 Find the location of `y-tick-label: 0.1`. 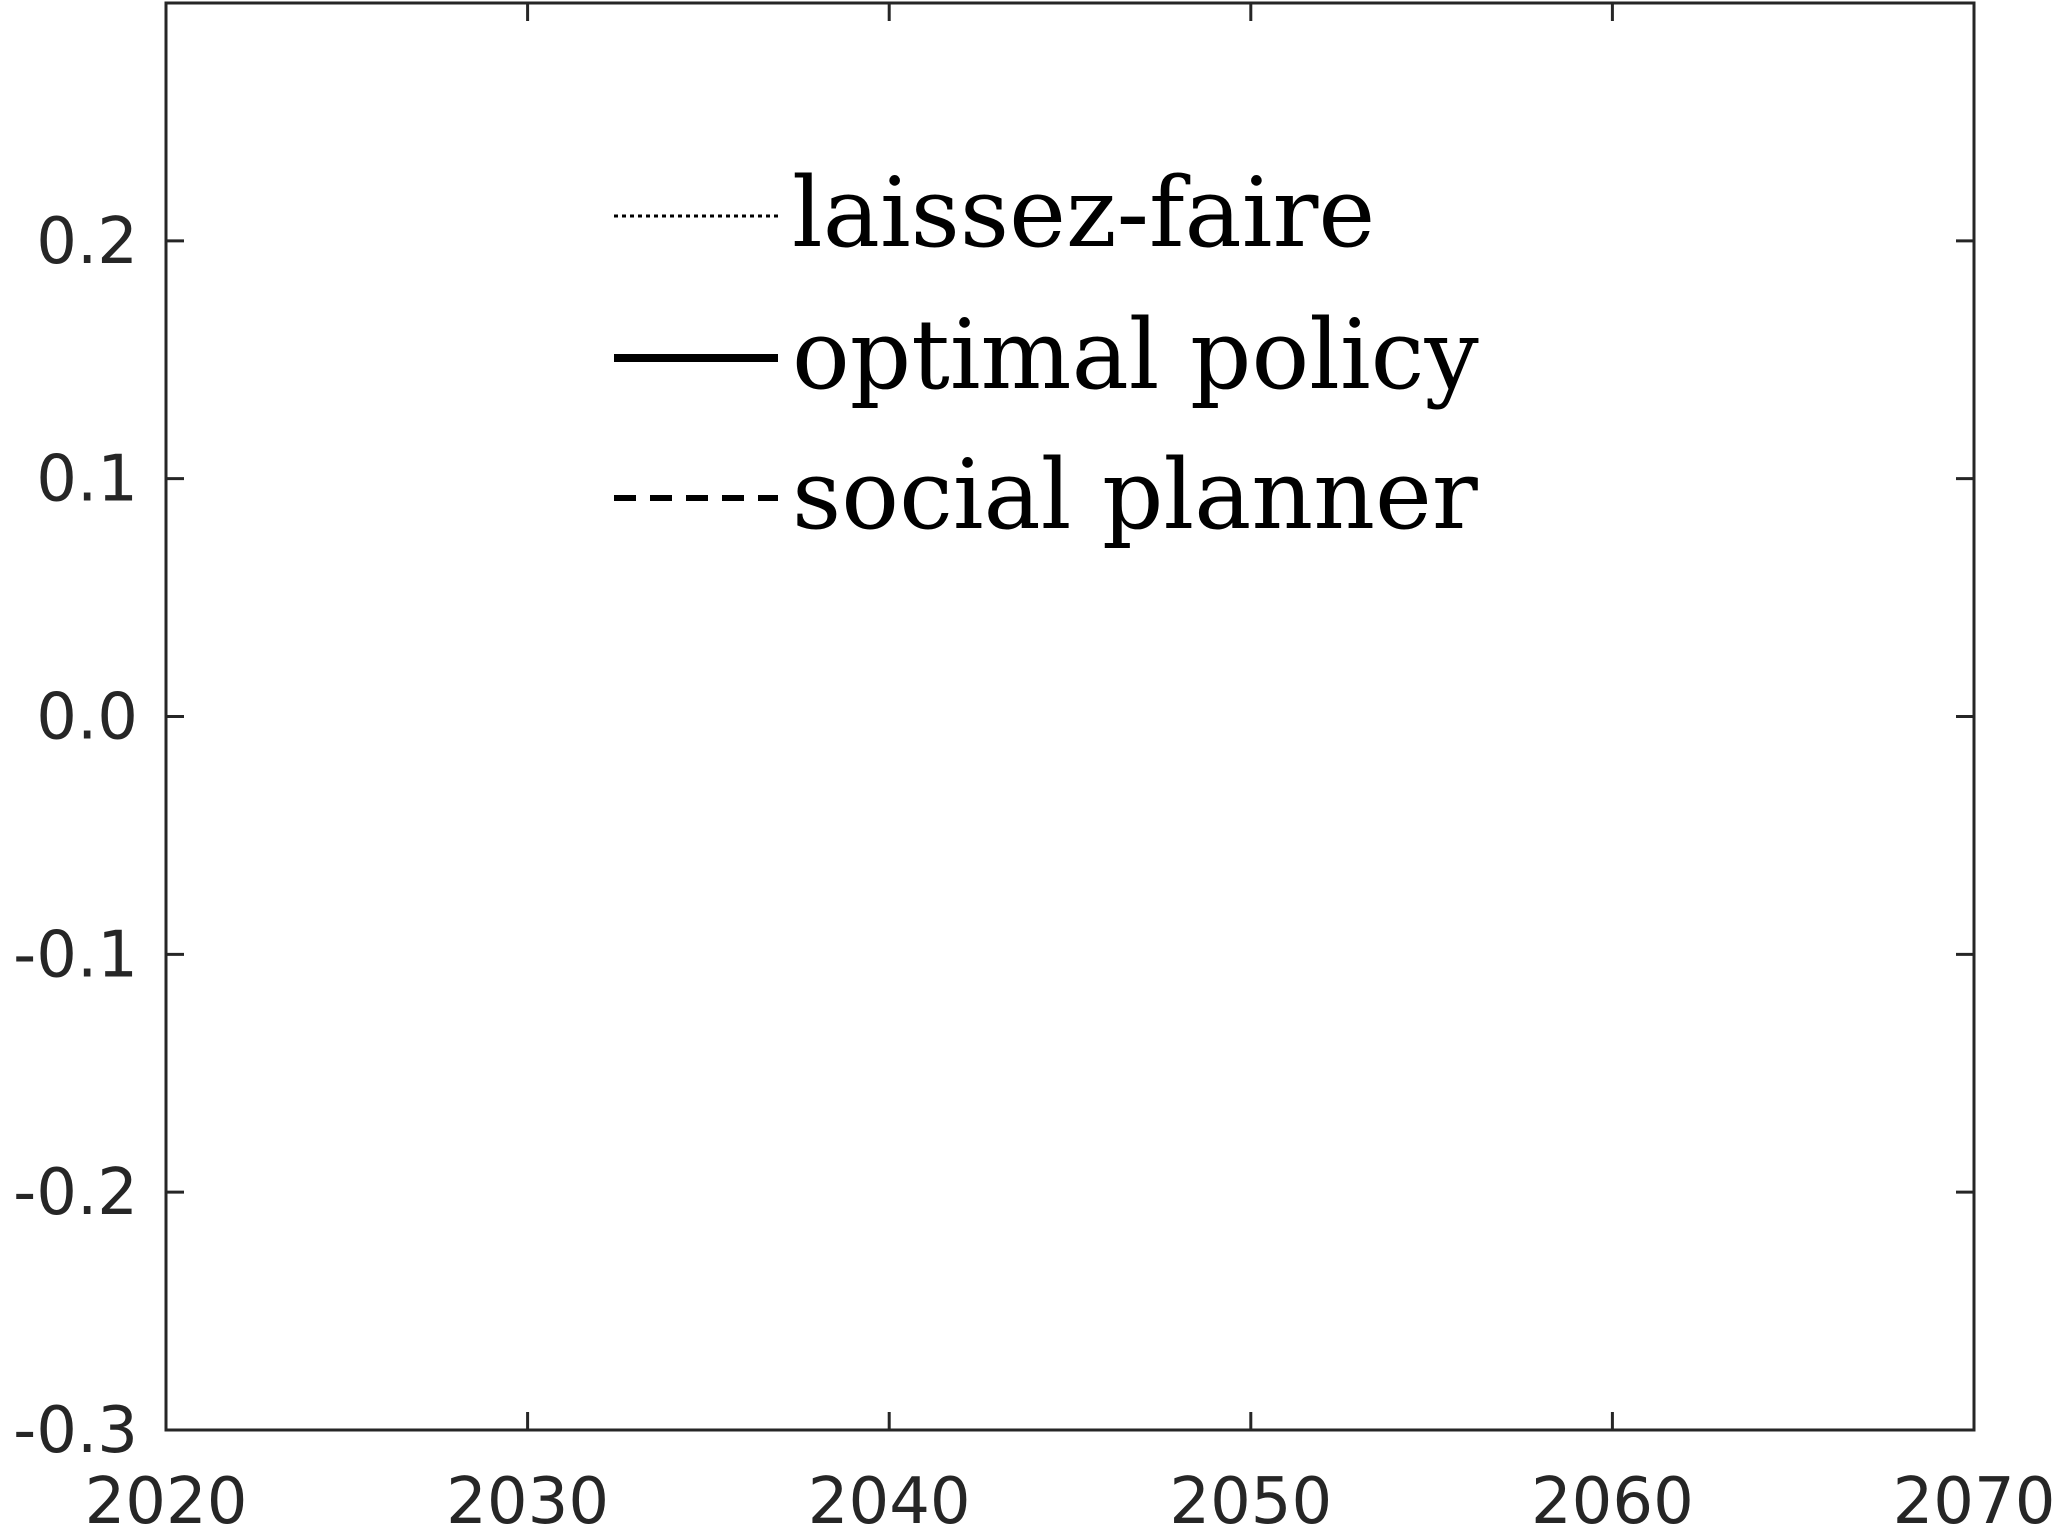

y-tick-label: 0.1 is located at coordinates (87, 480).